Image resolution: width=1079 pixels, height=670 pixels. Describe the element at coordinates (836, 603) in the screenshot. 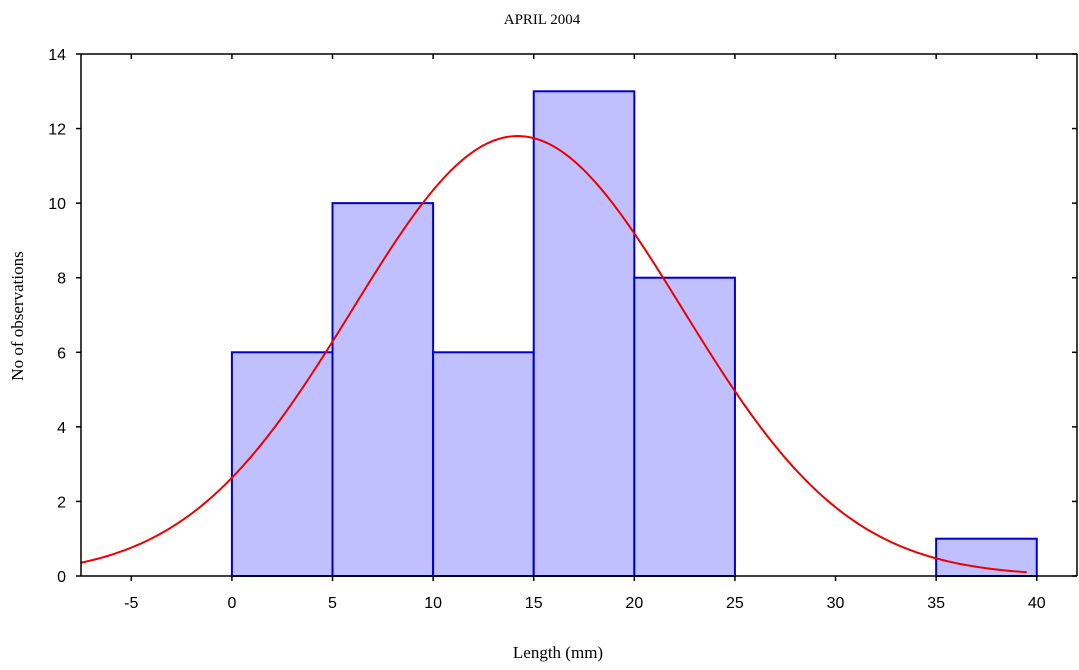

I see `x-tick-label-7: 30` at that location.